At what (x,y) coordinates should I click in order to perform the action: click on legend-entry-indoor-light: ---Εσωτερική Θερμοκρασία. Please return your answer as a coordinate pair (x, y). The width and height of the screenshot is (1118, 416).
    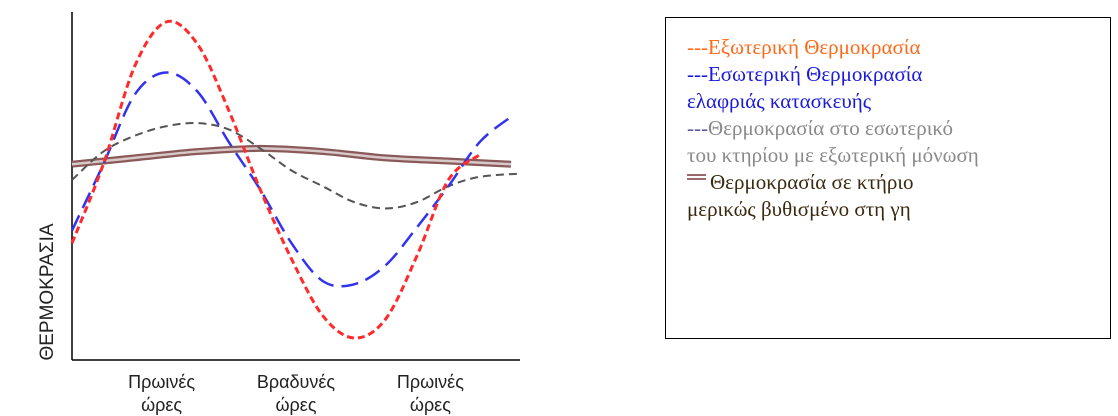
    Looking at the image, I should click on (898, 74).